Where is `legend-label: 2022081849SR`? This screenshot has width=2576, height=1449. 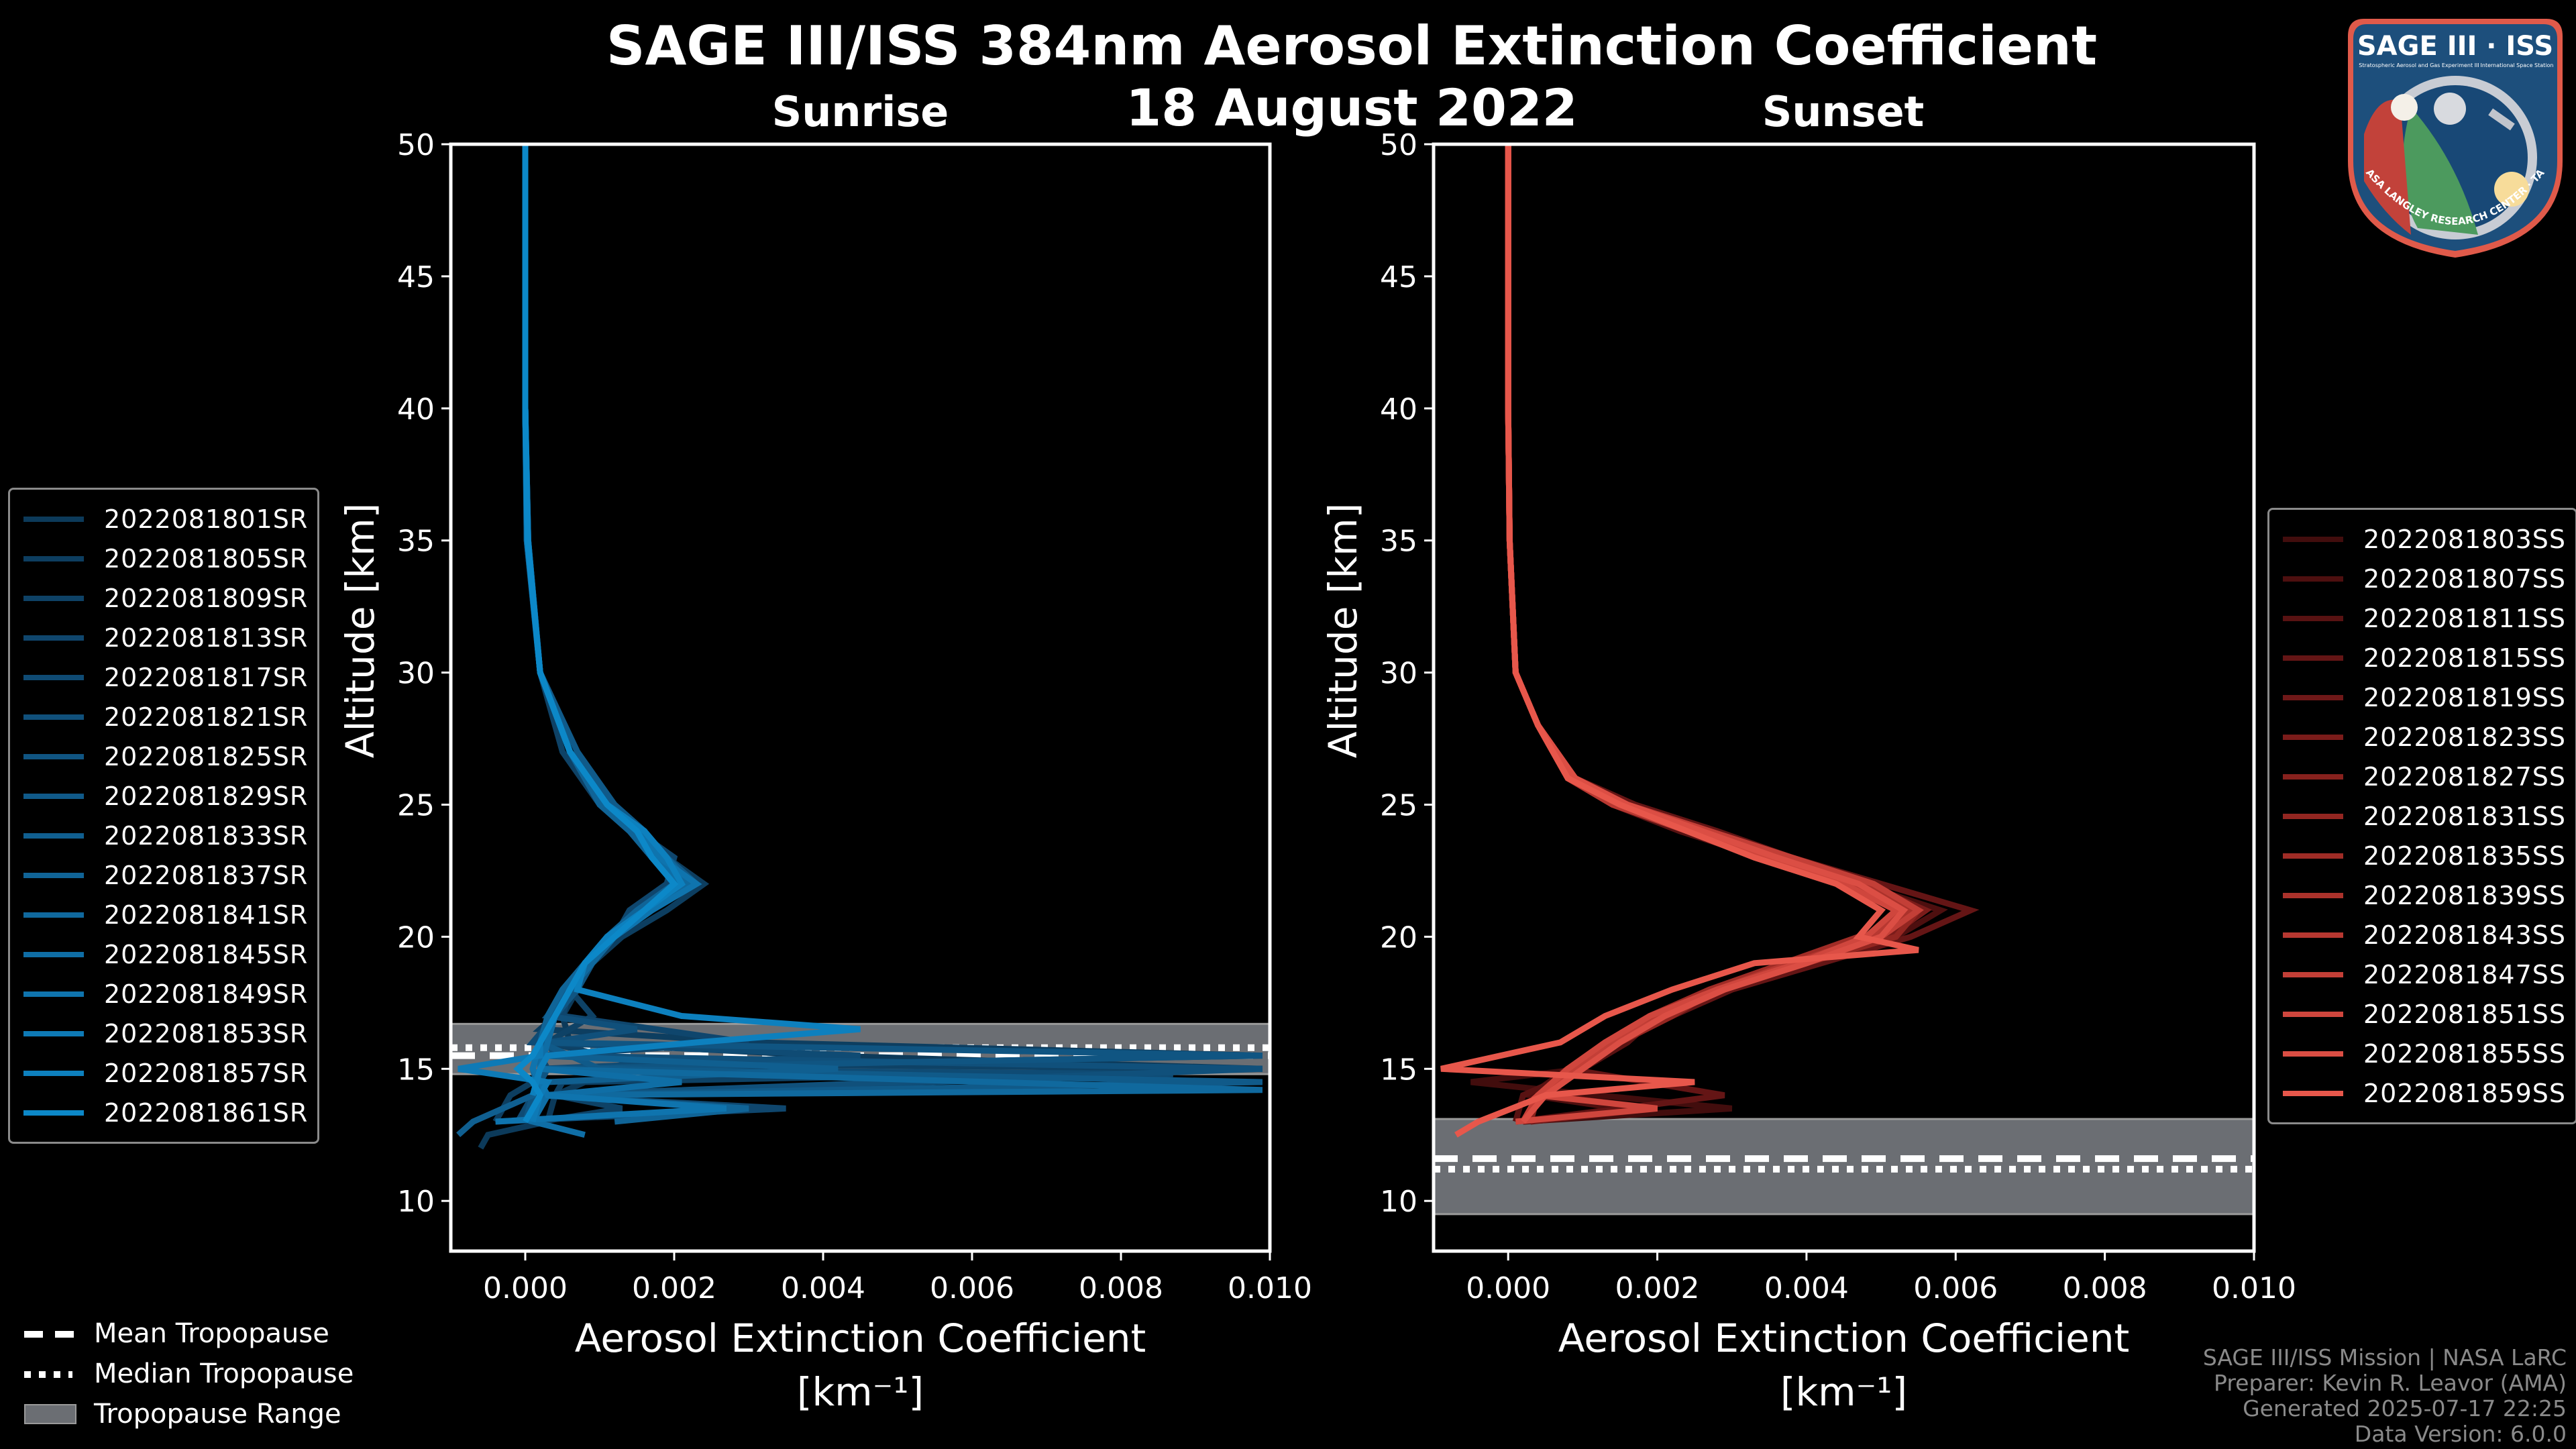 legend-label: 2022081849SR is located at coordinates (206, 994).